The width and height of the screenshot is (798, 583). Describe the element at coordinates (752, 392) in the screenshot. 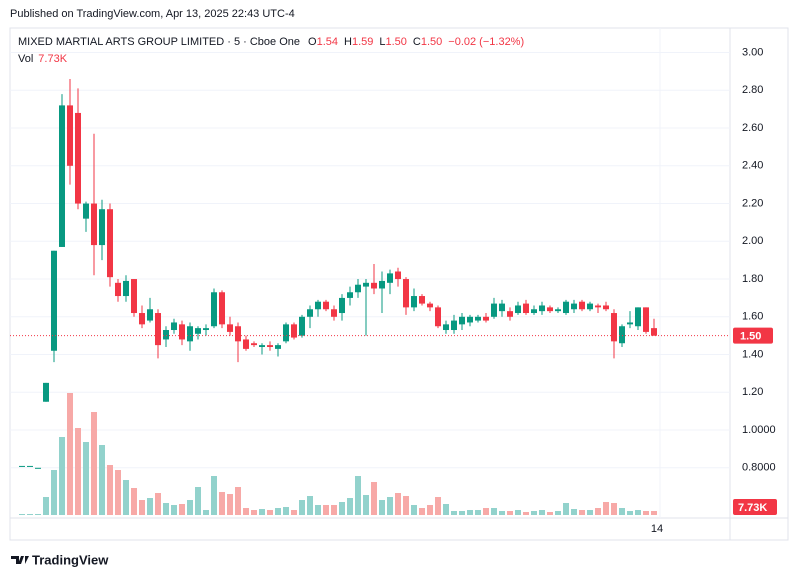

I see `y-tick-label: 1.20` at that location.